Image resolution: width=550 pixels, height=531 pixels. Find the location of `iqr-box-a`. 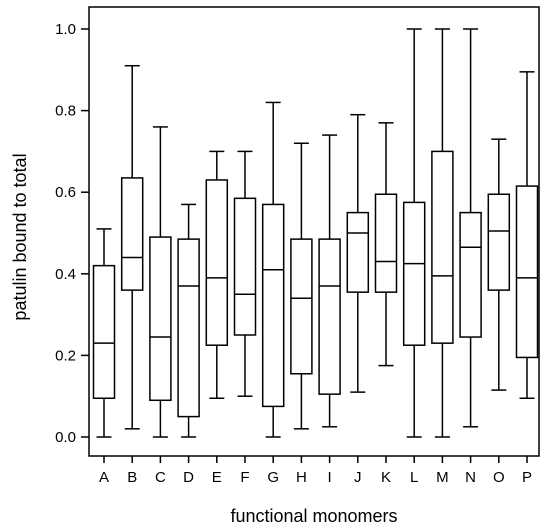

iqr-box-a is located at coordinates (104, 331).